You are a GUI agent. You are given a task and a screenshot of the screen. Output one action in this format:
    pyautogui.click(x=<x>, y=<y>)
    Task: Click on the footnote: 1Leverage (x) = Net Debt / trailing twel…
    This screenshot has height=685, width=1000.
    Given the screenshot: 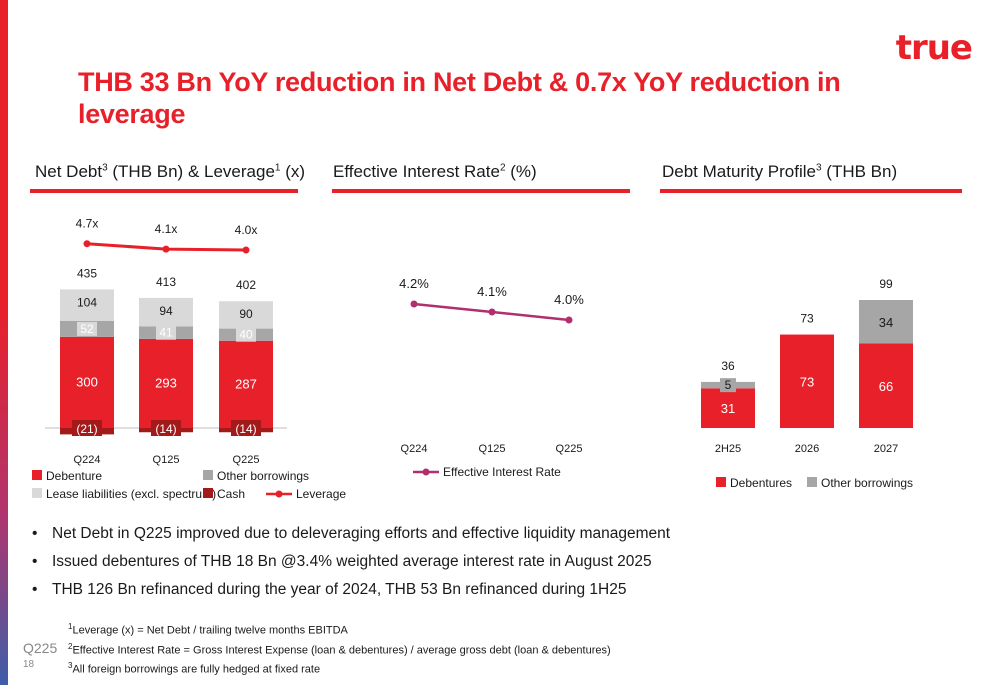 What is the action you would take?
    pyautogui.click(x=208, y=629)
    